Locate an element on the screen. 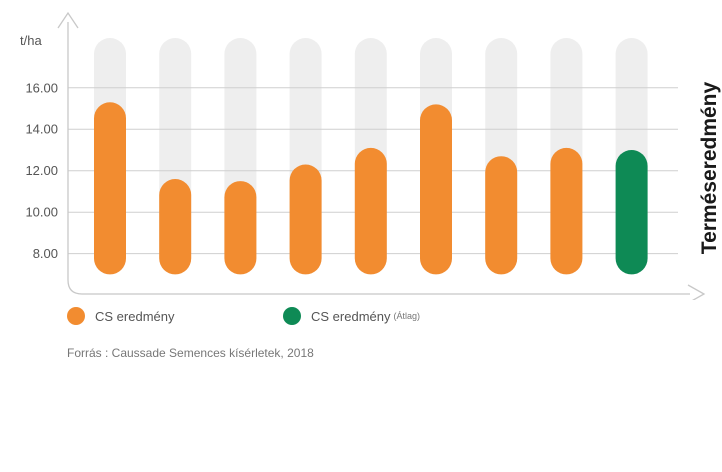  y-tick-label: 8.00 is located at coordinates (45, 253).